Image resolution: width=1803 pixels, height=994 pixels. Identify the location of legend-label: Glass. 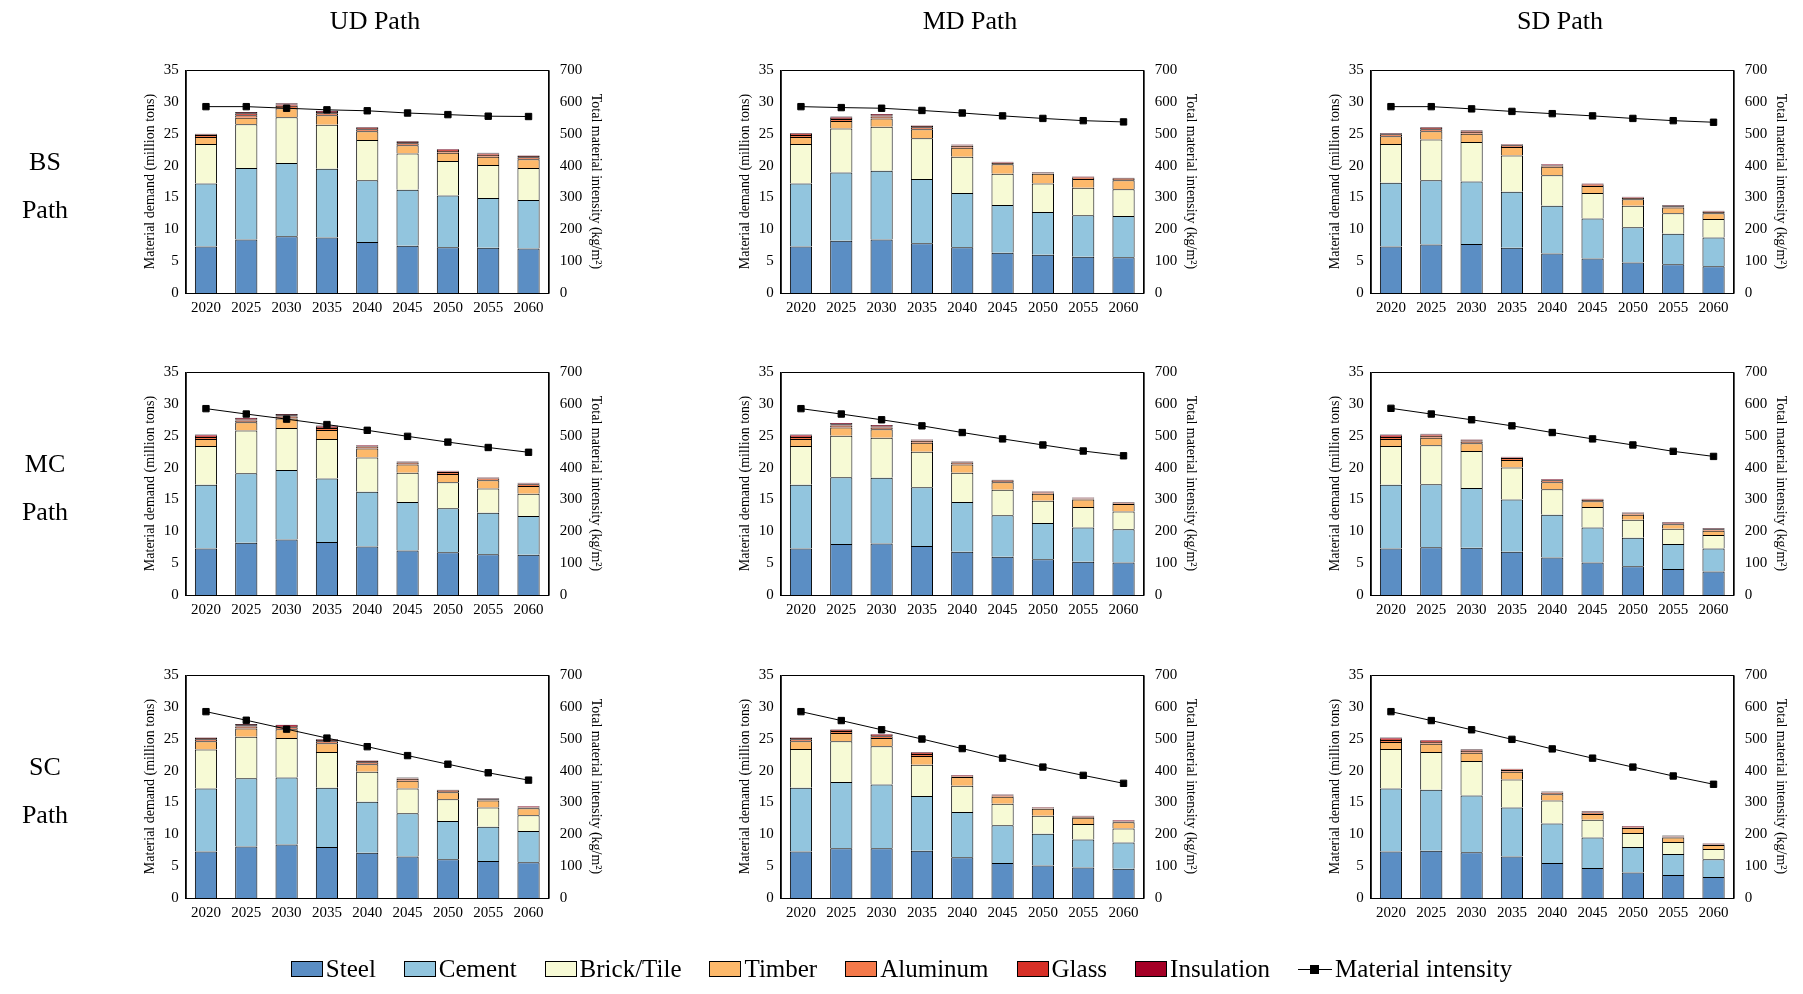
(1079, 969).